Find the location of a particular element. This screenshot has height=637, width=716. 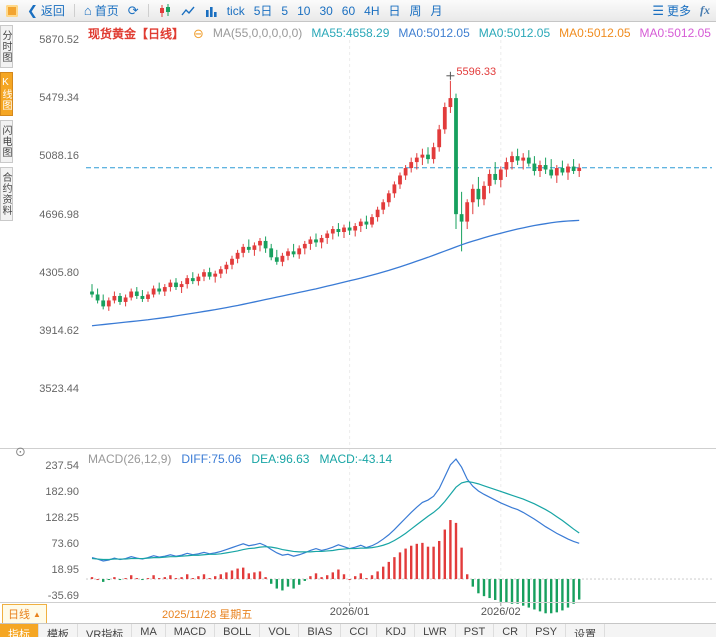

indicator-tab-3: VR指标 is located at coordinates (105, 630).